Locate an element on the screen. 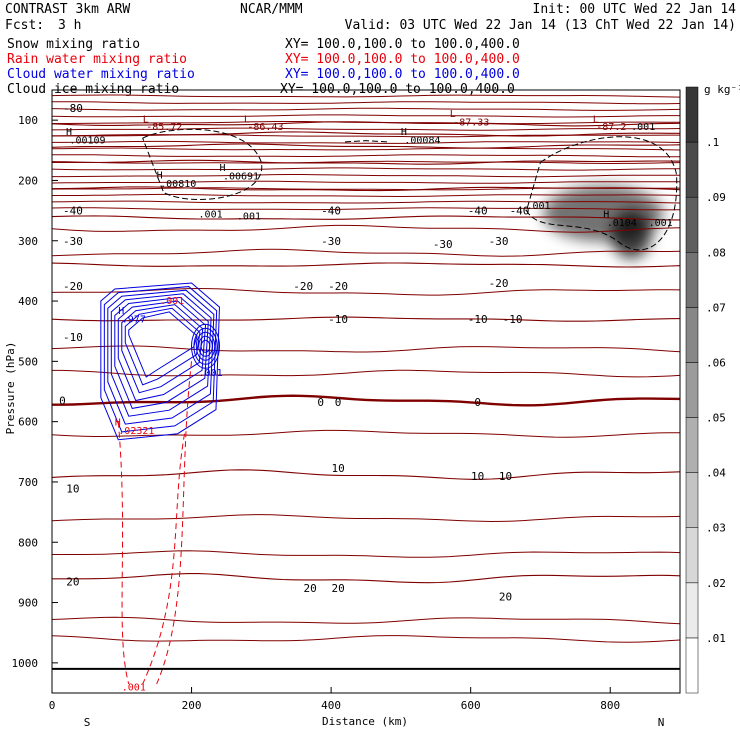 The height and width of the screenshot is (740, 740). colorbar-tick-label: .1 is located at coordinates (712, 142).